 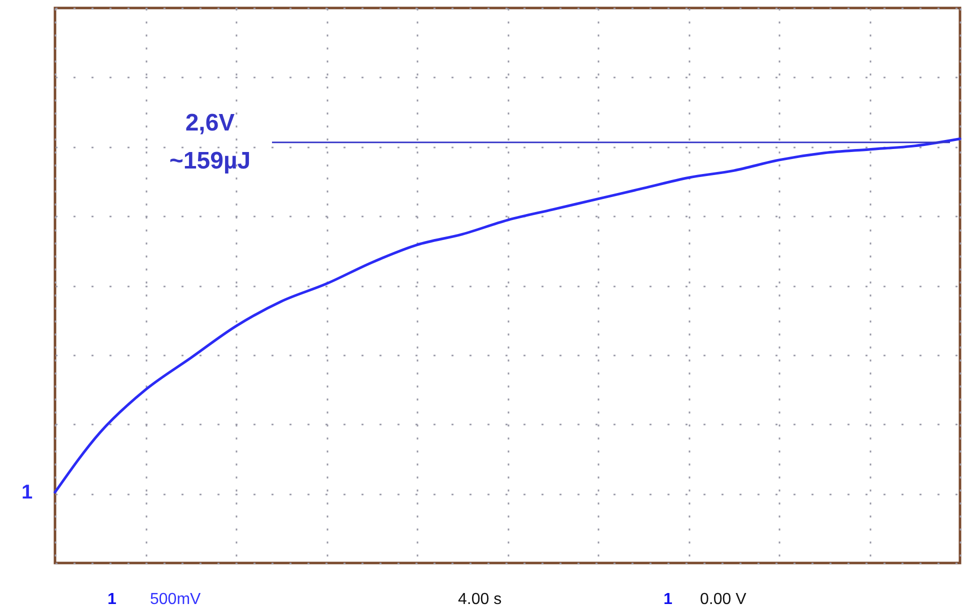 What do you see at coordinates (723, 599) in the screenshot?
I see `text: 0.00 V` at bounding box center [723, 599].